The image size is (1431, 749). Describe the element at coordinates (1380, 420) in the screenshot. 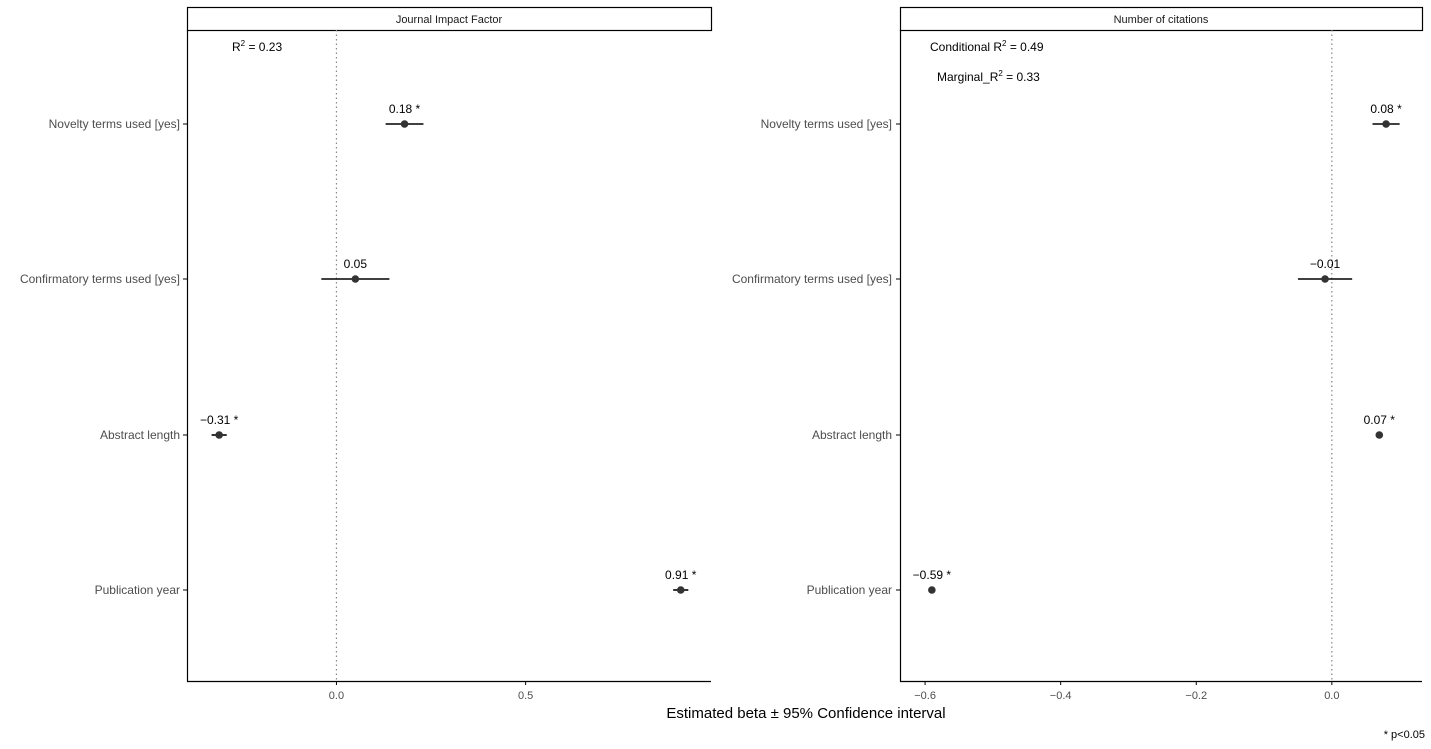

I see `estimate-label: 0.07 *` at that location.